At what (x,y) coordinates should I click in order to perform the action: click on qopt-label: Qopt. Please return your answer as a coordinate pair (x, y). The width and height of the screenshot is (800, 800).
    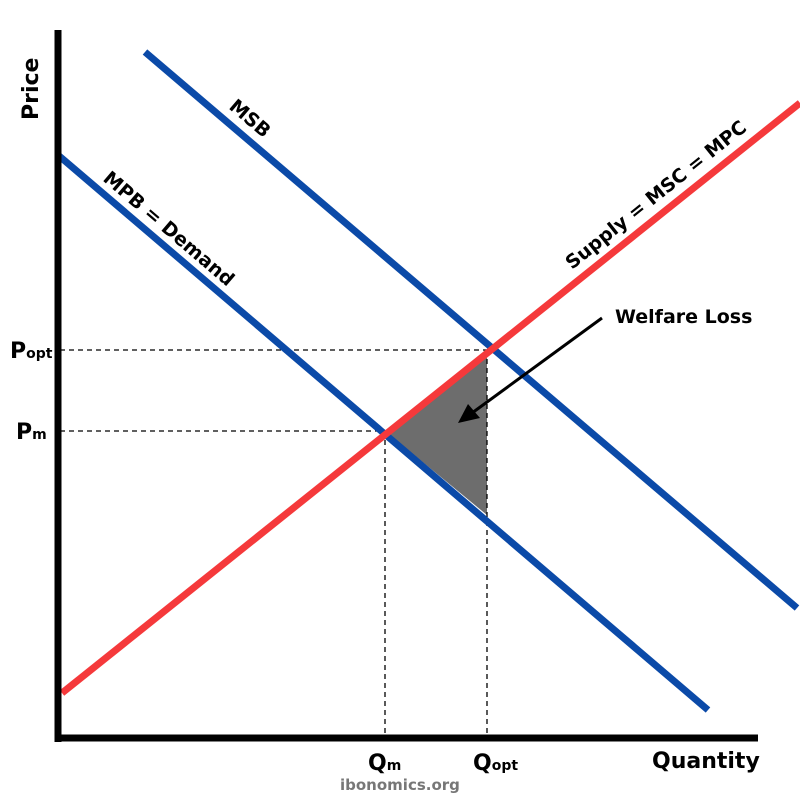
    Looking at the image, I should click on (495, 763).